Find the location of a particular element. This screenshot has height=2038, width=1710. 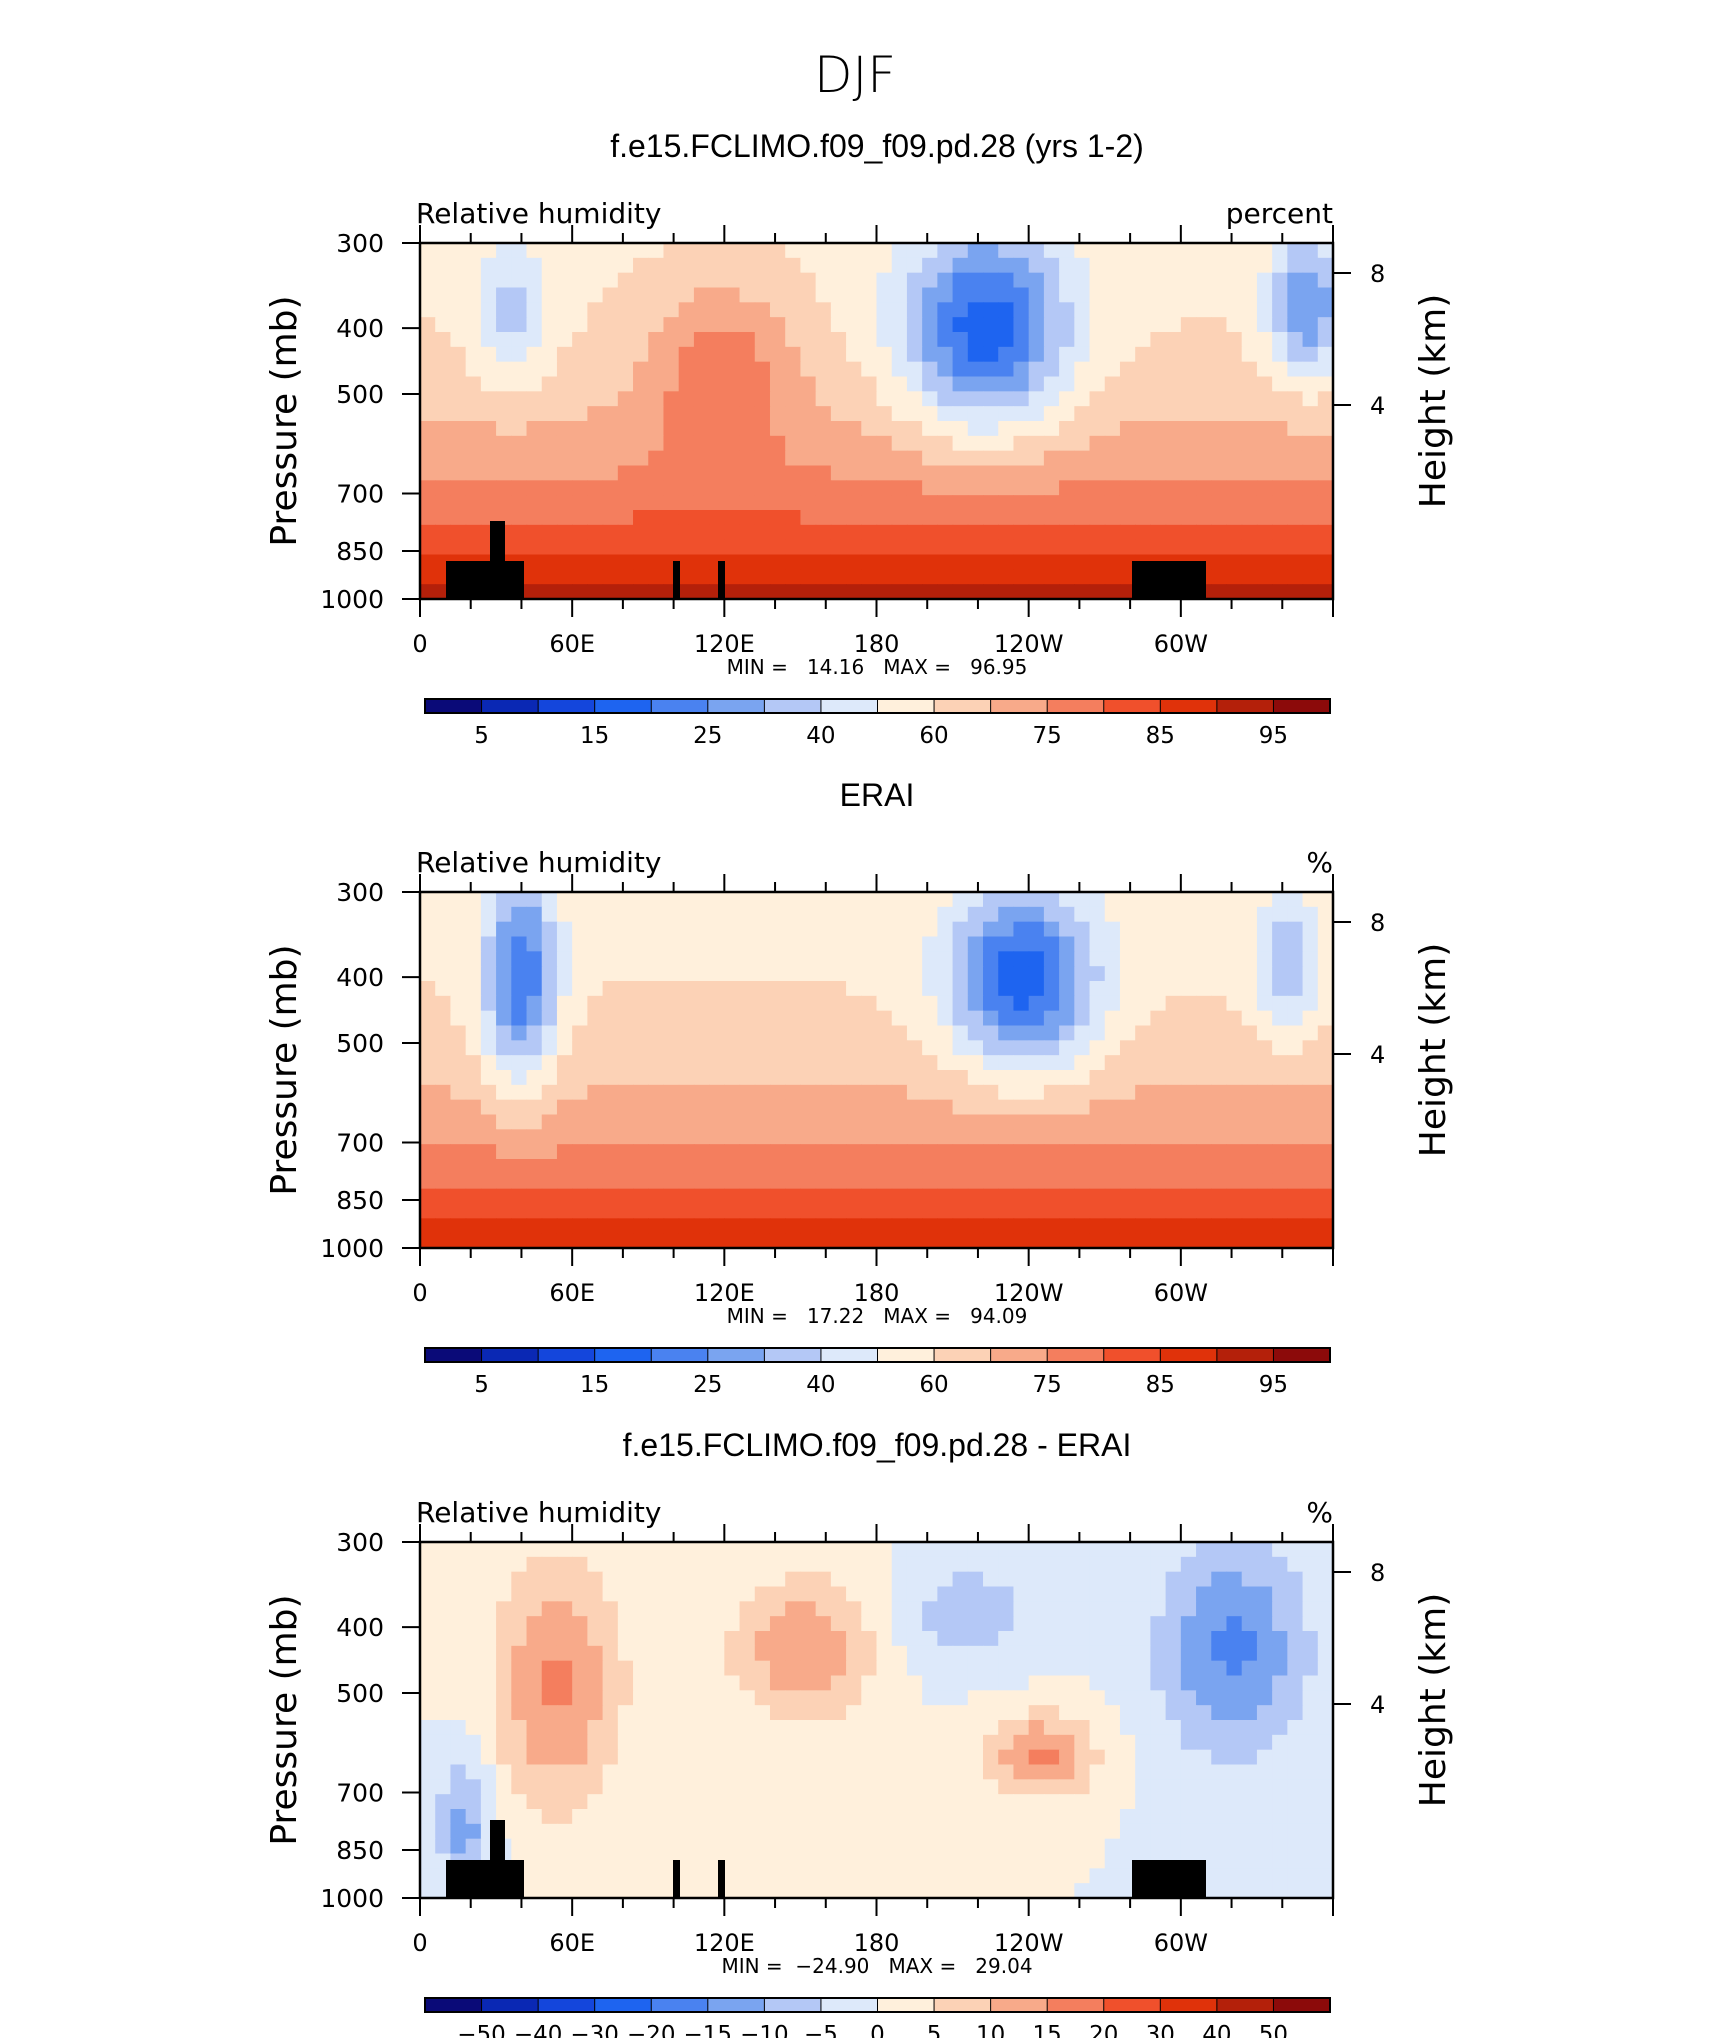

colorbar-label: 85 is located at coordinates (1160, 736).